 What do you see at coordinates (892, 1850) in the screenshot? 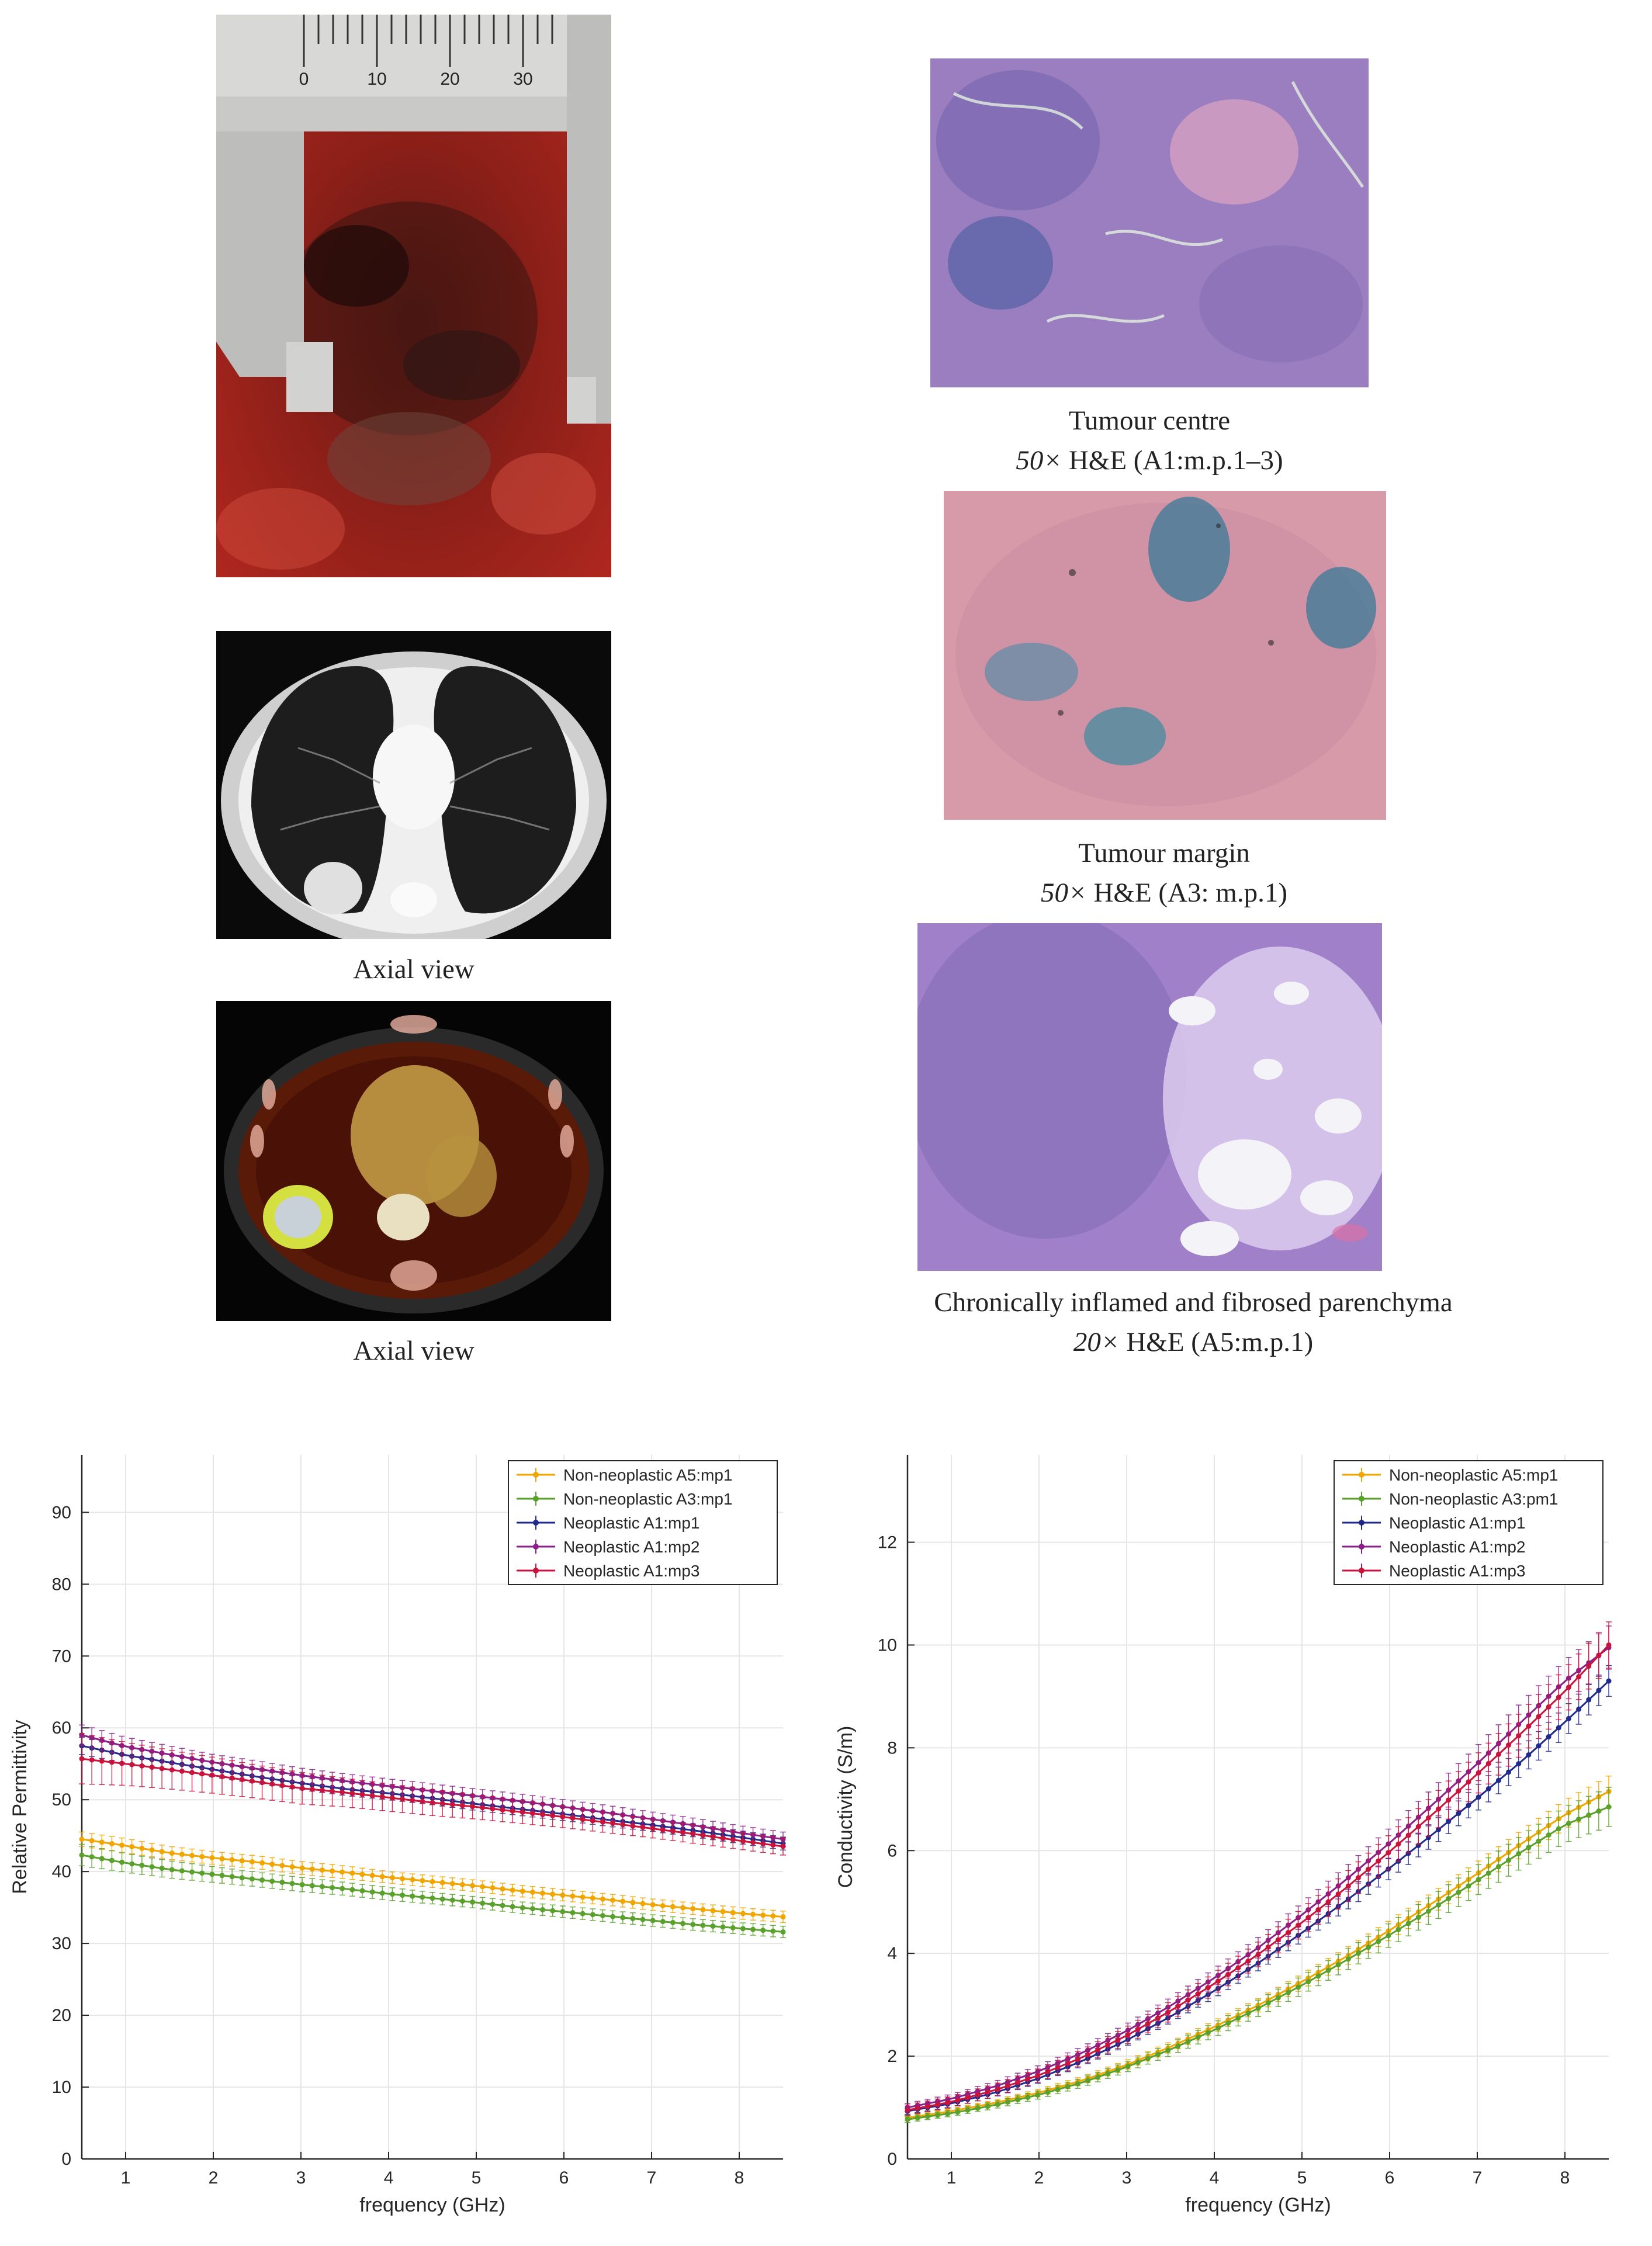
I see `y-tick-label: 6` at bounding box center [892, 1850].